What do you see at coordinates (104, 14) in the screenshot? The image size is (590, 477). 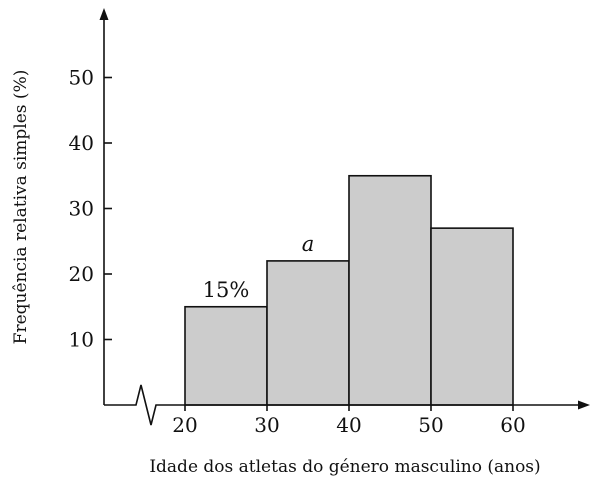 I see `y-axis-arrowhead` at bounding box center [104, 14].